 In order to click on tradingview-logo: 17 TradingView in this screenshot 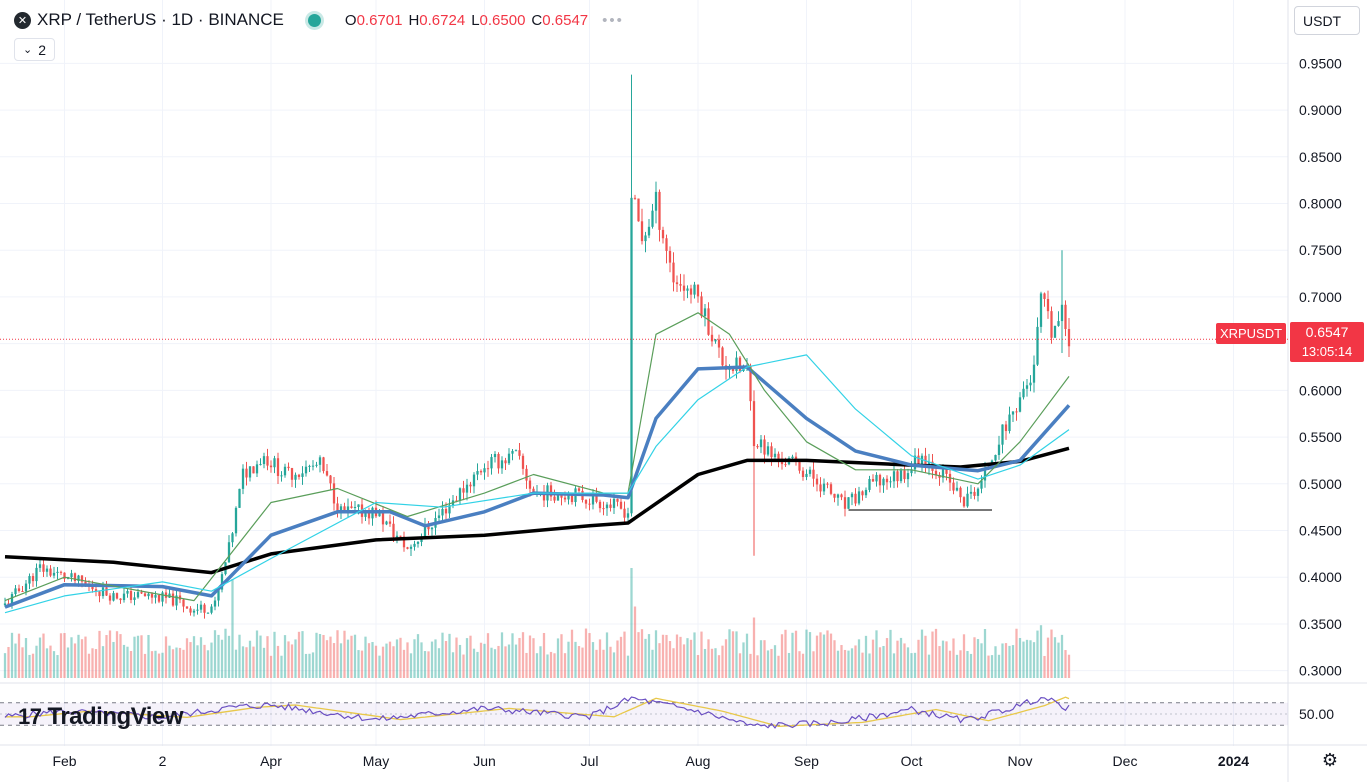, I will do `click(100, 717)`.